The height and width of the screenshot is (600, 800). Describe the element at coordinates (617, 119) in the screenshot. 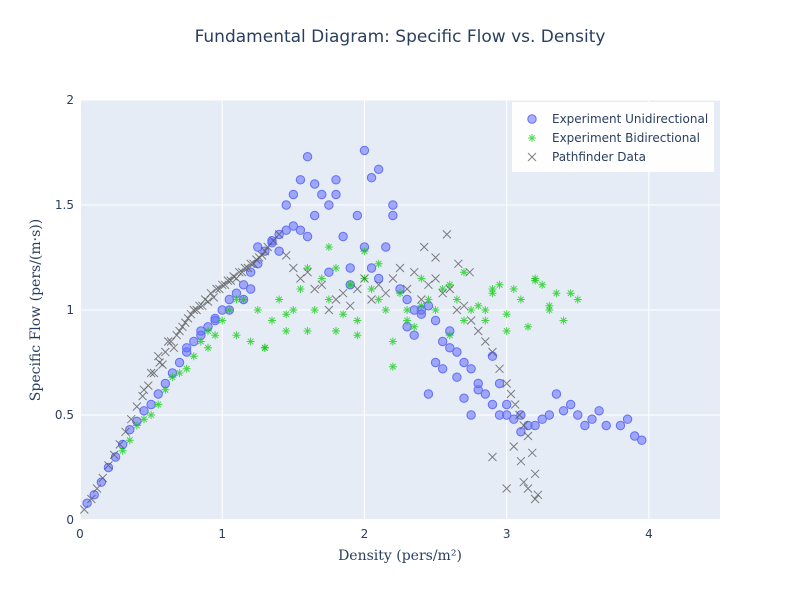

I see `legend-item: Experiment Unidirectional` at that location.